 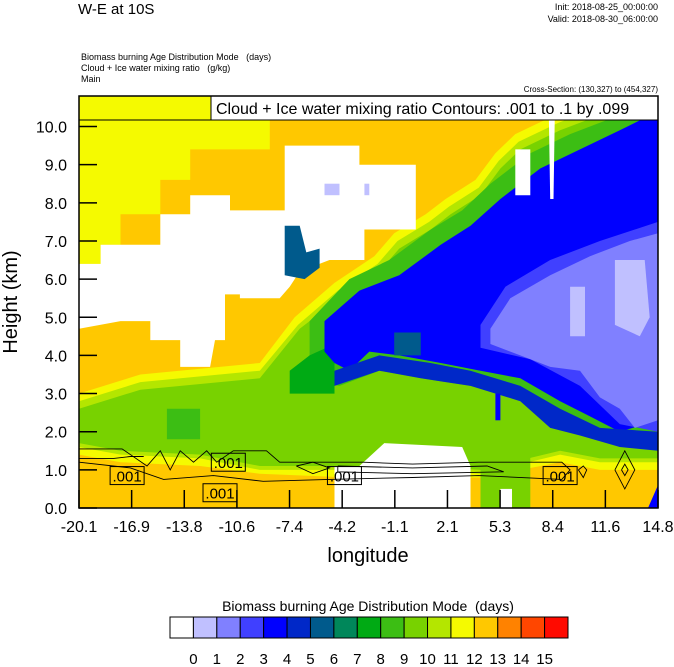 I want to click on contour-lines, so click(x=357, y=469).